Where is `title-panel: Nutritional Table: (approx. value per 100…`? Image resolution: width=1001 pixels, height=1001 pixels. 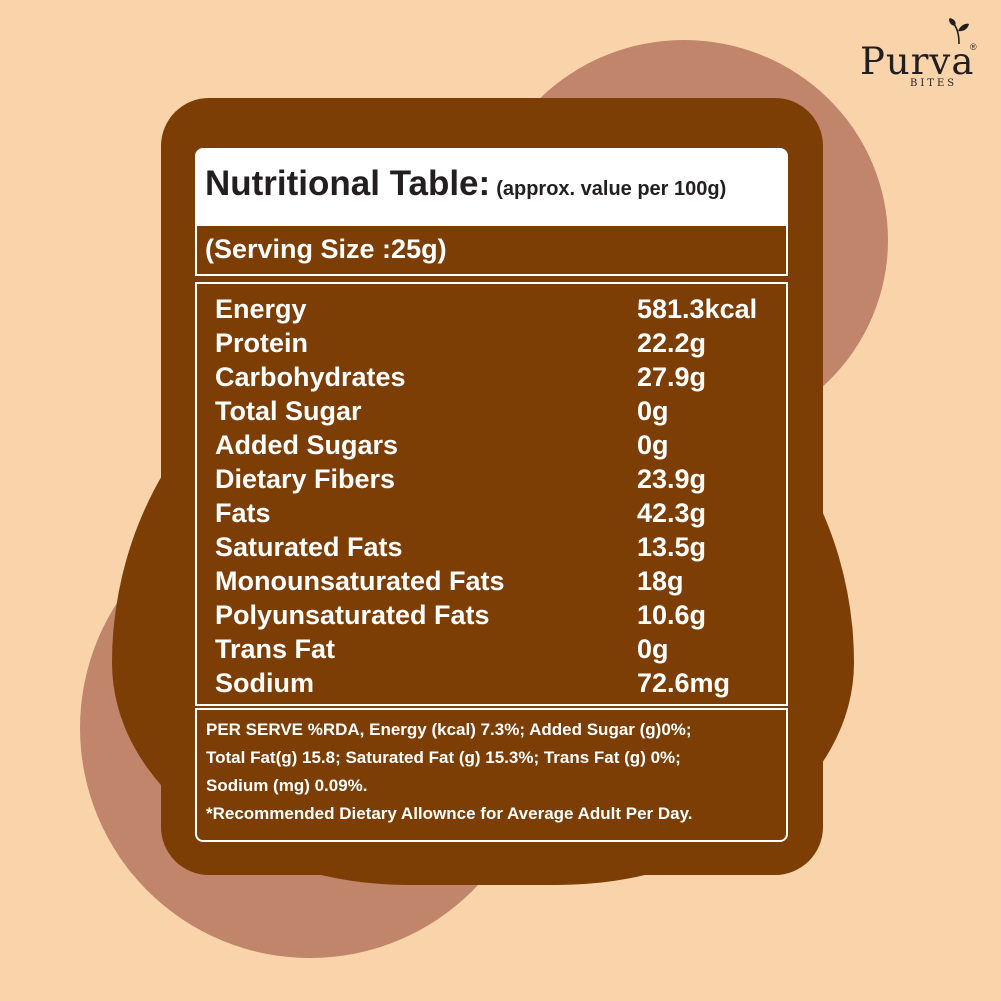
title-panel: Nutritional Table: (approx. value per 100… is located at coordinates (491, 187).